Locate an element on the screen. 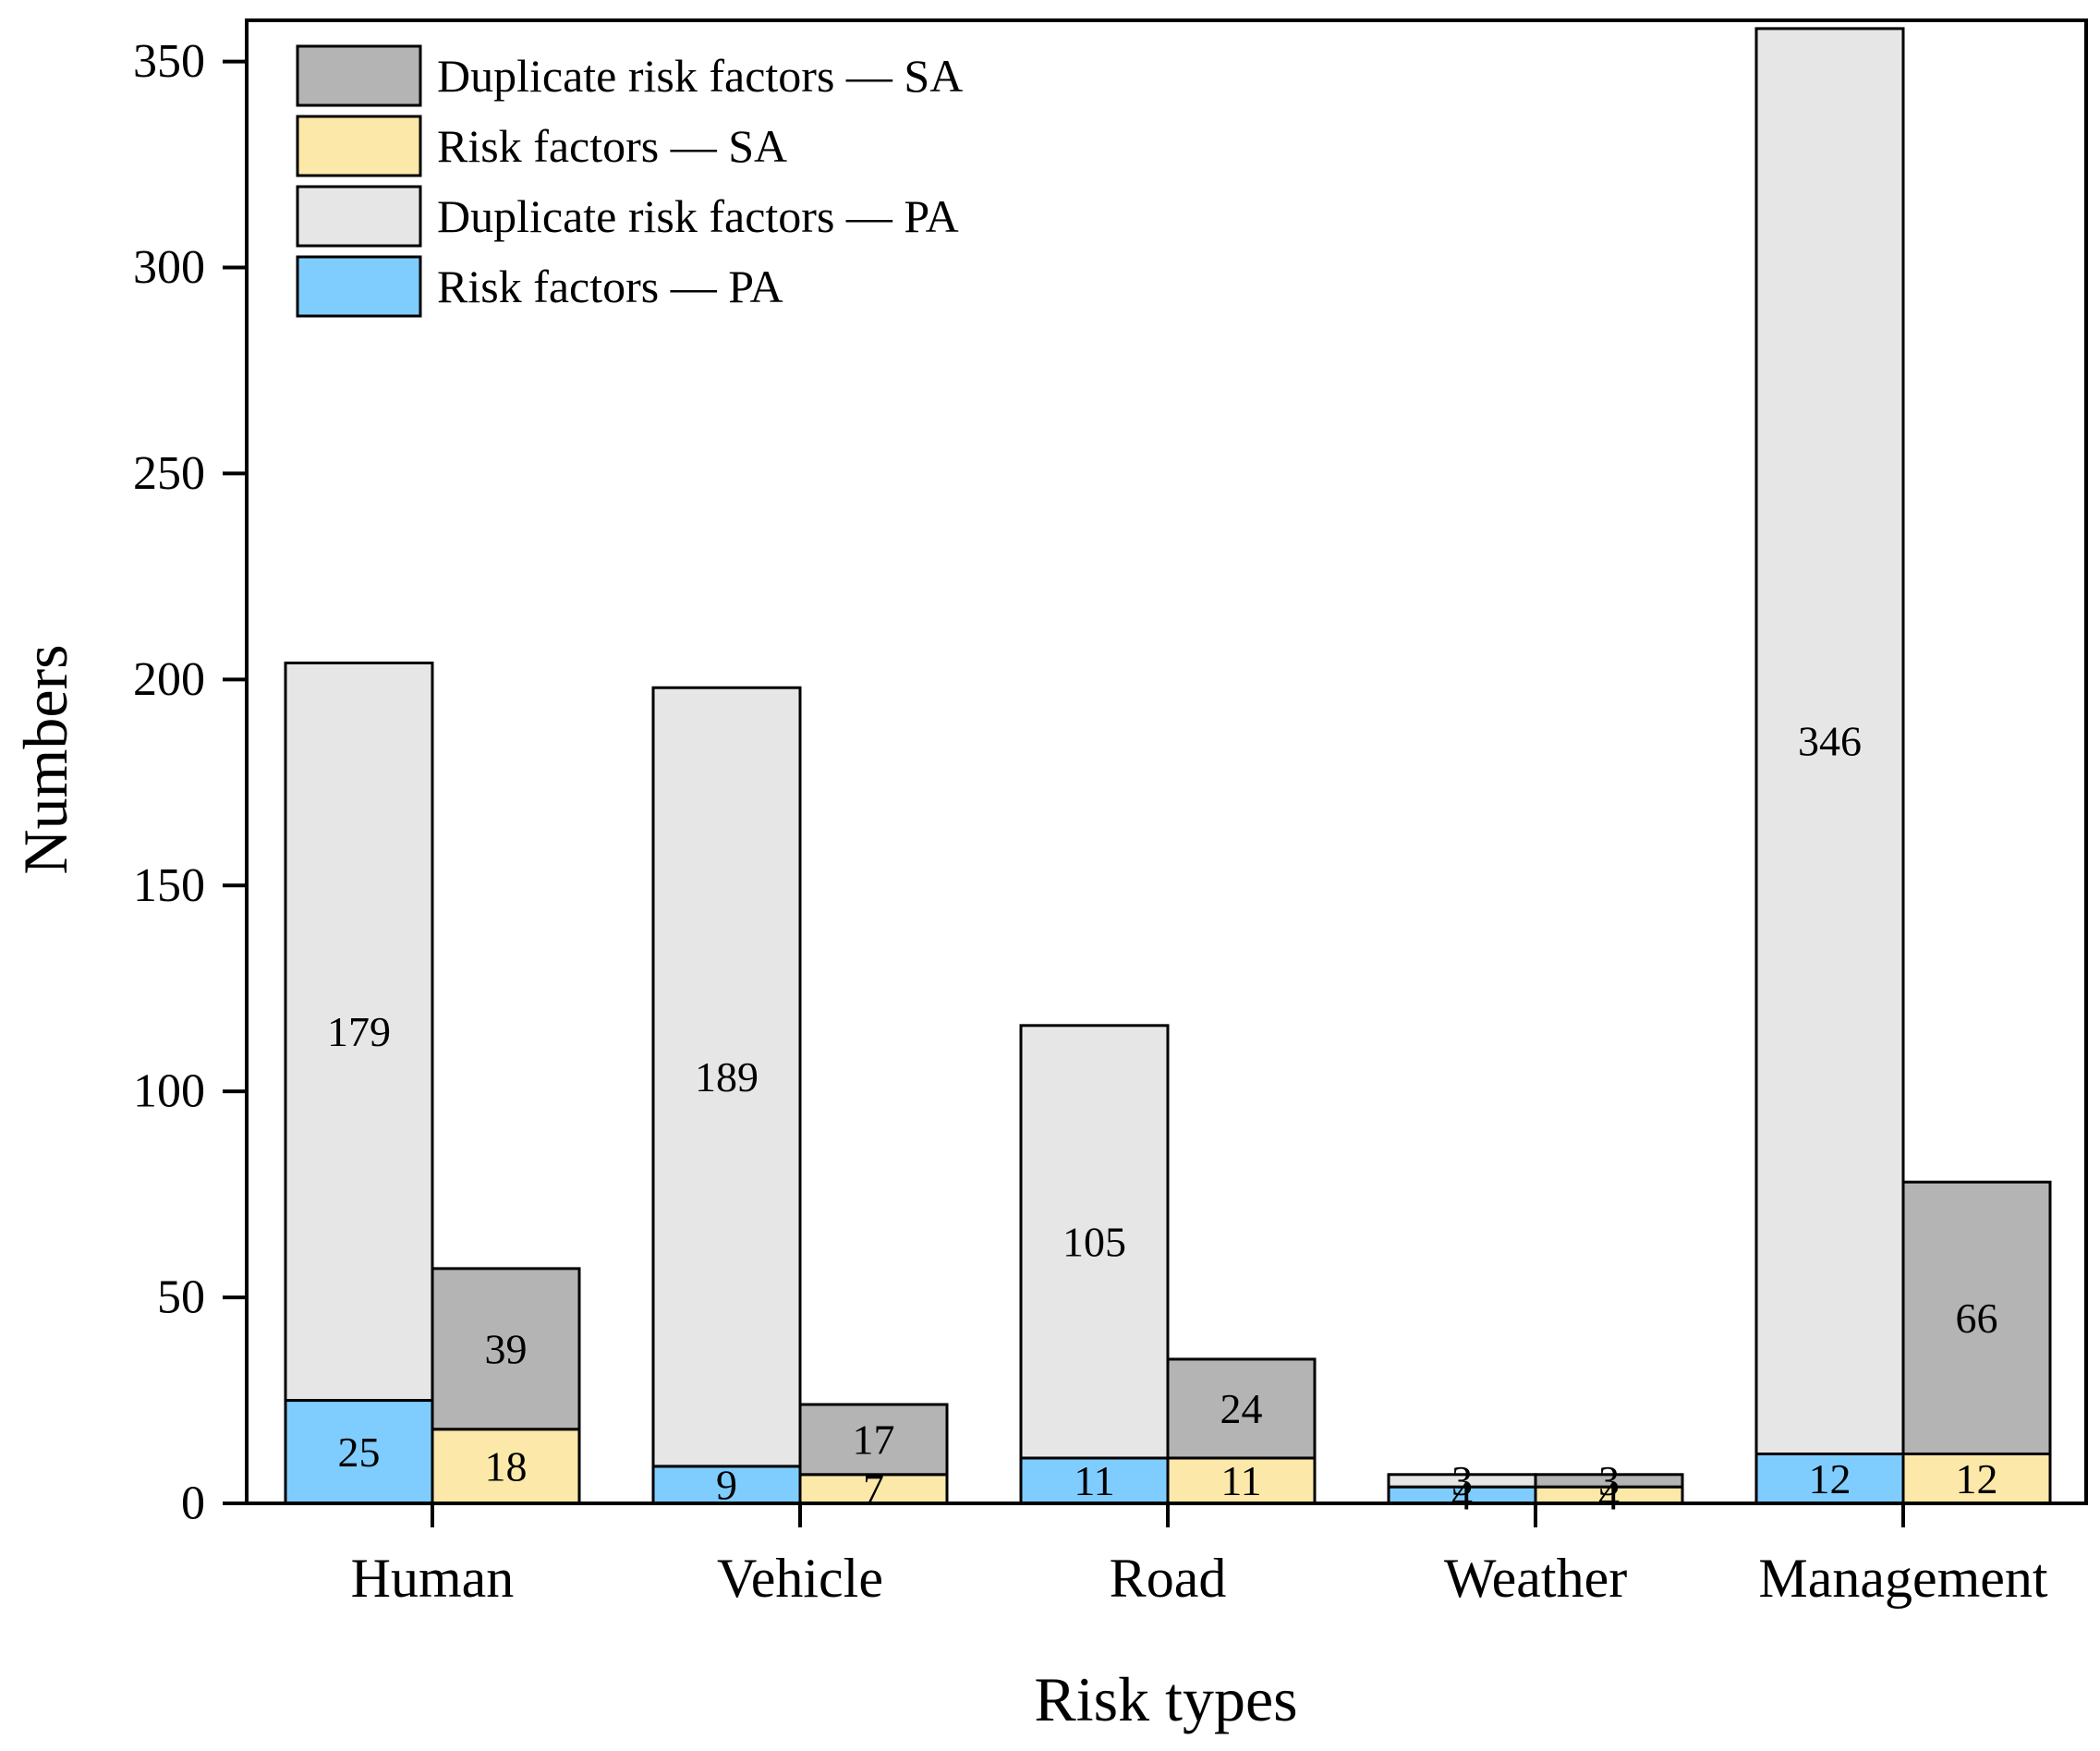  data-label-road-pa-duplicate: 105 is located at coordinates (1094, 1242).